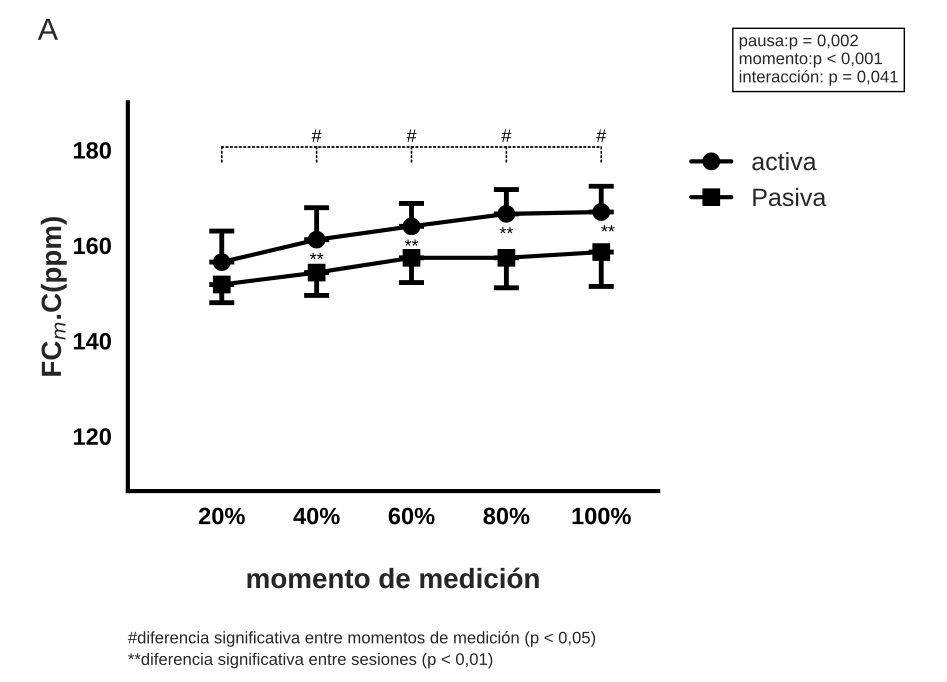 This screenshot has width=947, height=682. Describe the element at coordinates (393, 578) in the screenshot. I see `x-axis-title: momento de medición` at that location.